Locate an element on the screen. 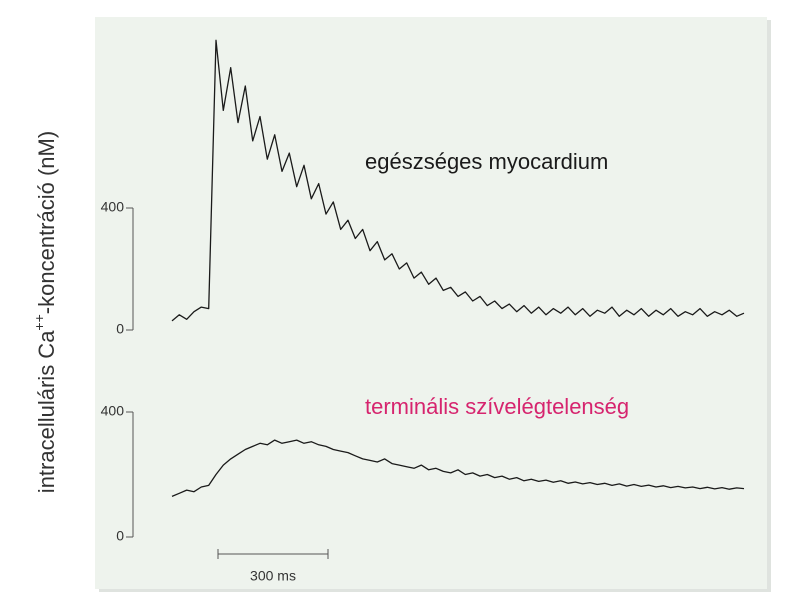 The image size is (798, 599). y-label-sup: ++ is located at coordinates (39, 322).